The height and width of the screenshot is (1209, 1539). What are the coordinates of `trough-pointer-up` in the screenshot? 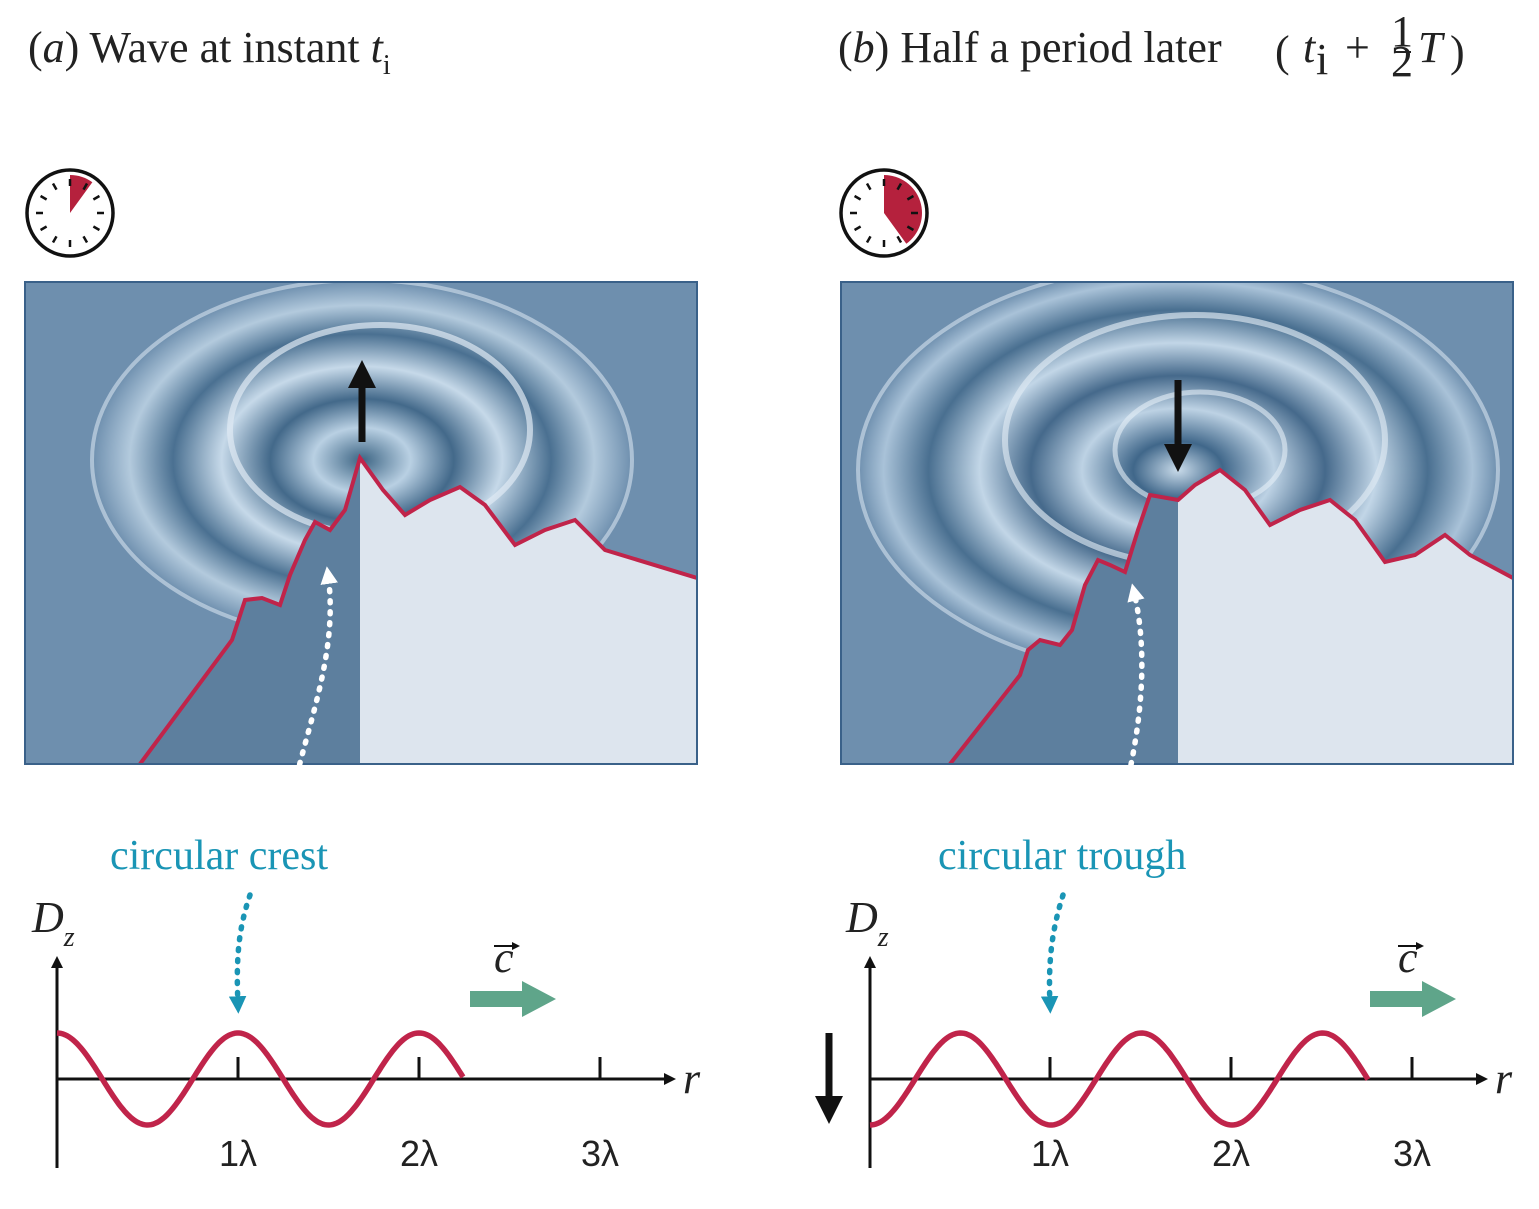 It's located at (1130, 702).